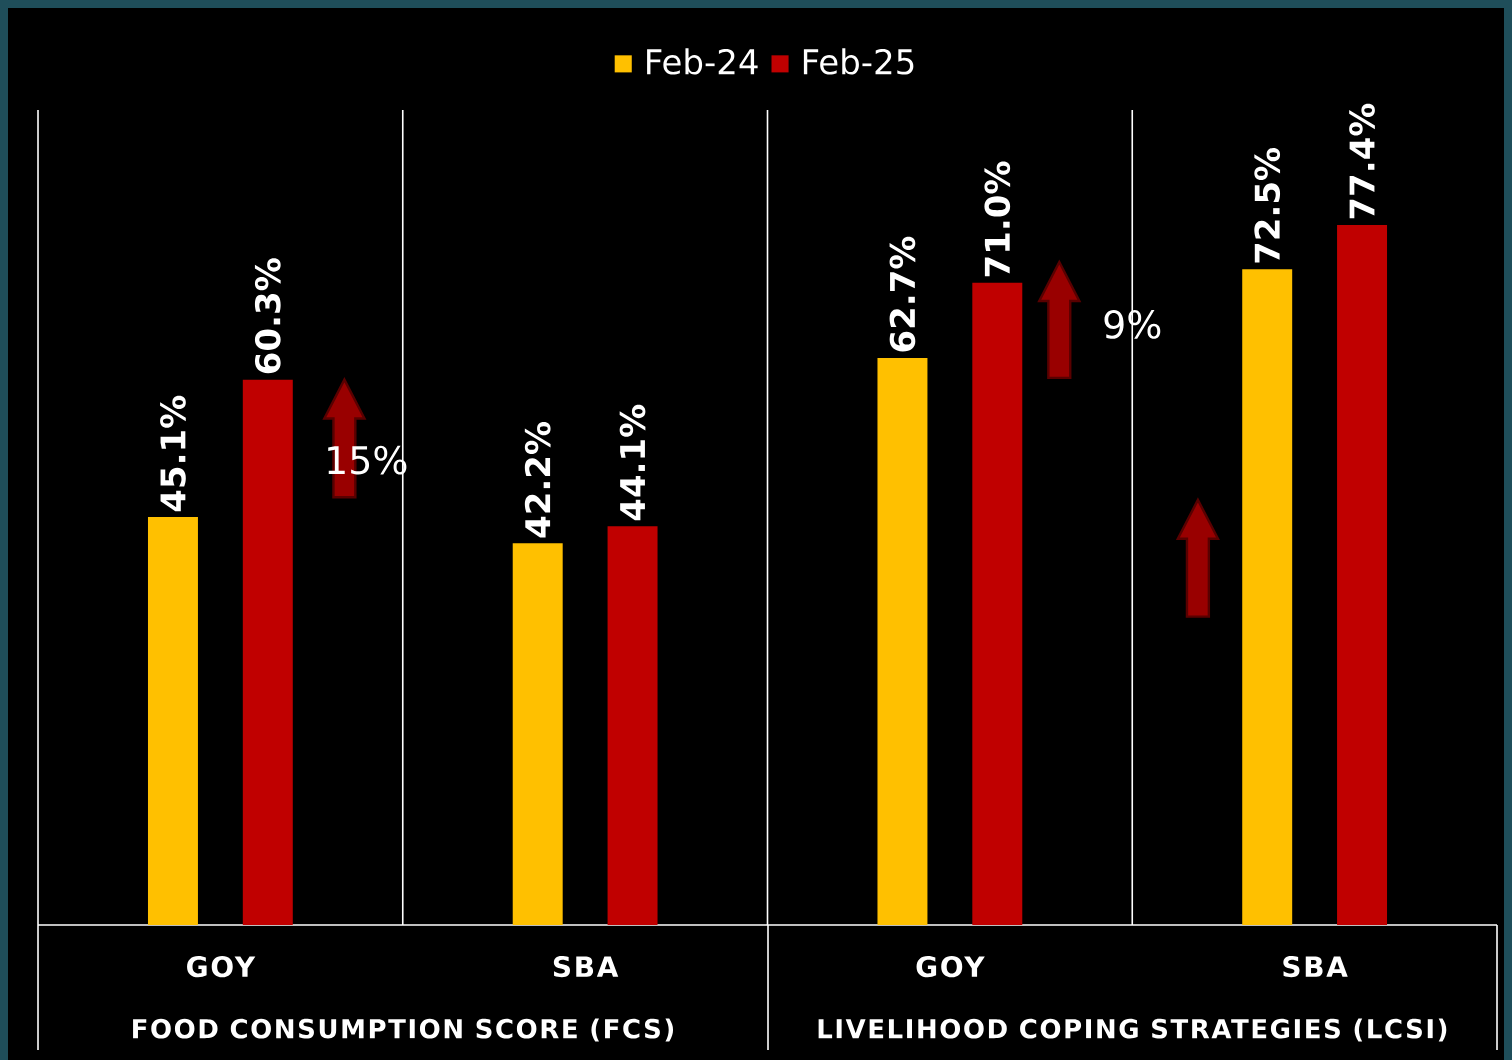  What do you see at coordinates (267, 316) in the screenshot?
I see `data-label: 60.3%` at bounding box center [267, 316].